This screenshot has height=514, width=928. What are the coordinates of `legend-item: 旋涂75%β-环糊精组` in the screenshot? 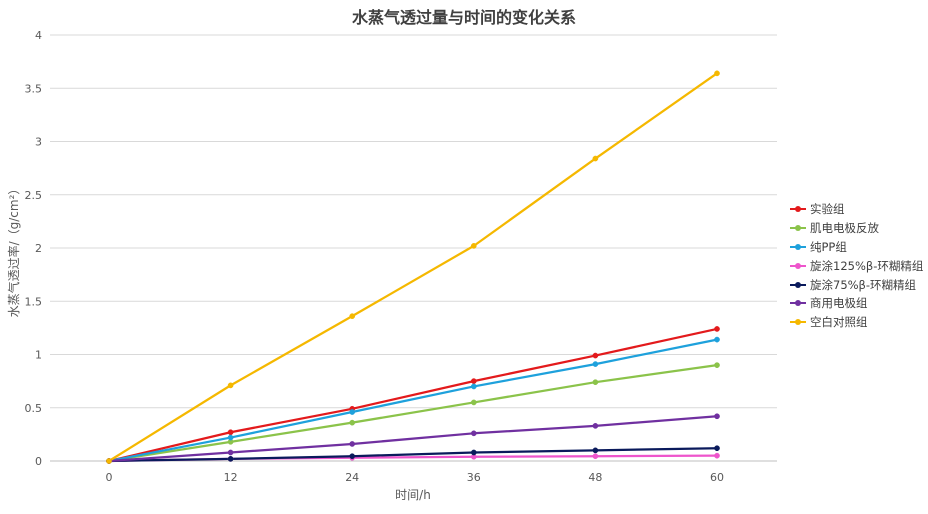 It's located at (856, 284).